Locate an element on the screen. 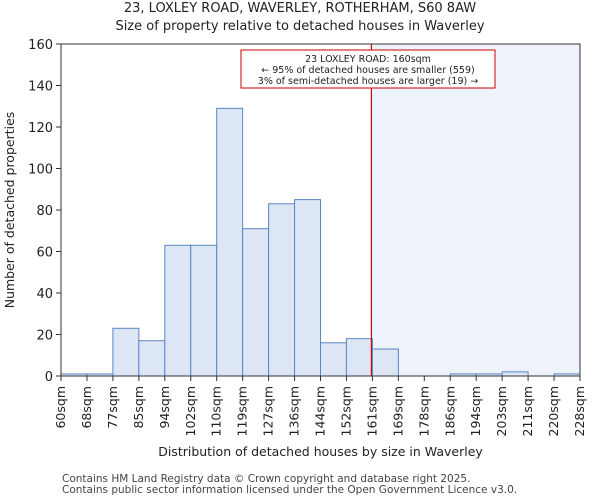 The image size is (600, 500). x-tick-label: 211sqm is located at coordinates (527, 411).